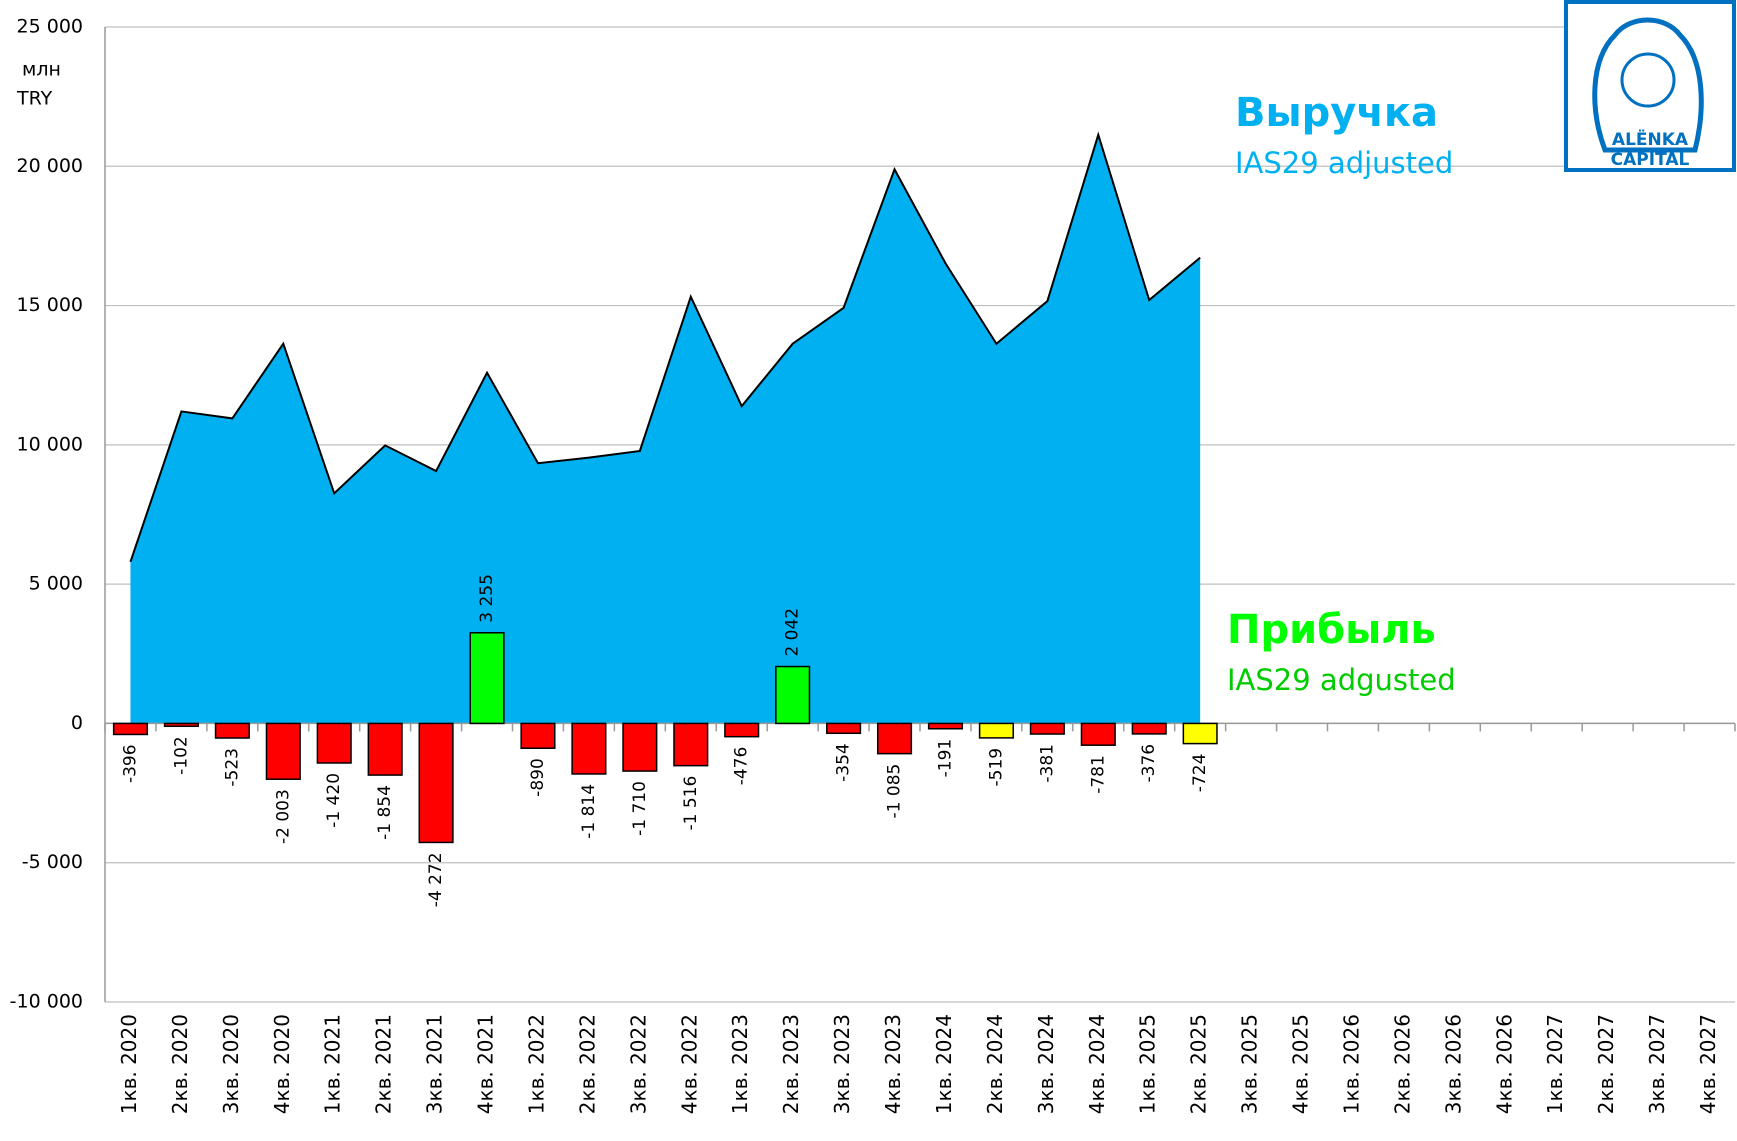 The height and width of the screenshot is (1141, 1737). I want to click on series-subtitle: IAS29 adjusted, so click(1344, 163).